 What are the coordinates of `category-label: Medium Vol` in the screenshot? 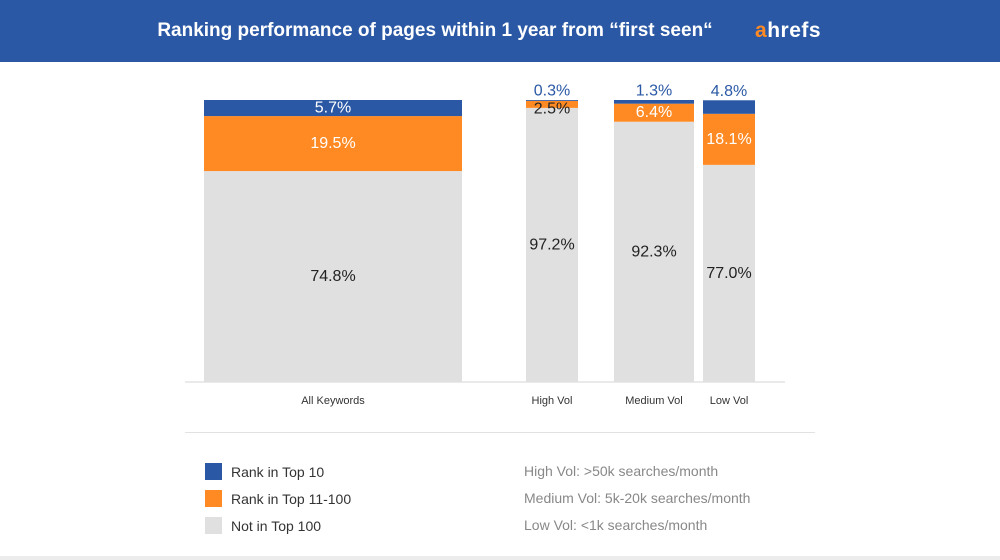 It's located at (653, 401).